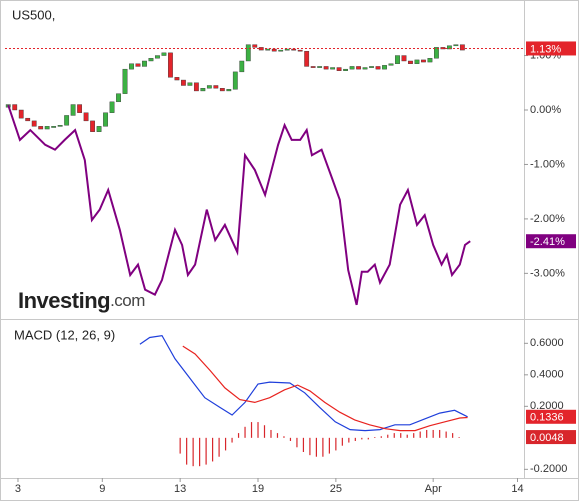  Describe the element at coordinates (517, 489) in the screenshot. I see `x-tick-label: 14` at that location.